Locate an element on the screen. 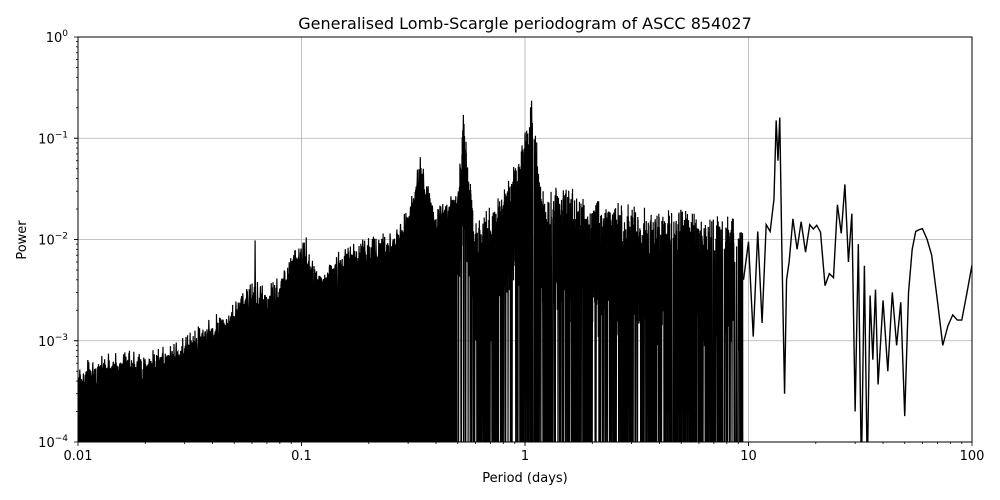  y-tick-label: 10⁻³ is located at coordinates (53, 341).